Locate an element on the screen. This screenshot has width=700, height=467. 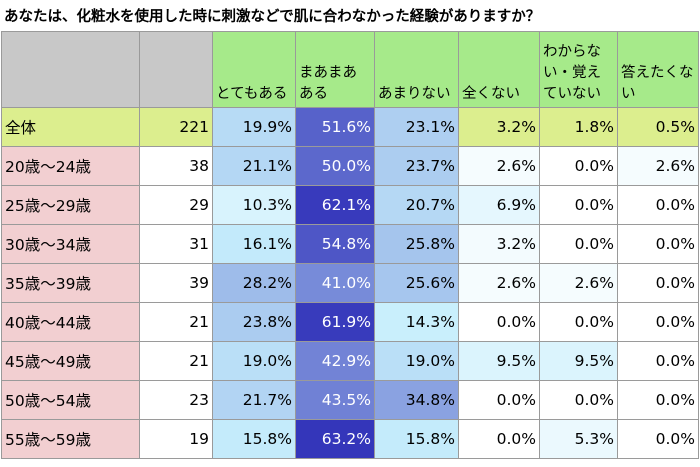
percent-cell: 25.6% is located at coordinates (416, 283).